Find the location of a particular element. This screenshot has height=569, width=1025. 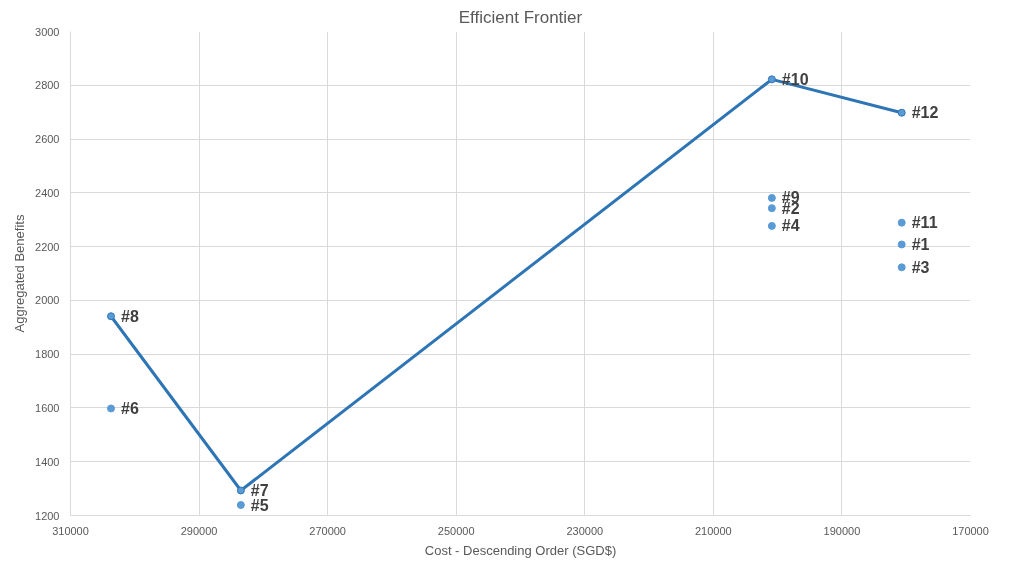

annotation: #11 is located at coordinates (924, 223).